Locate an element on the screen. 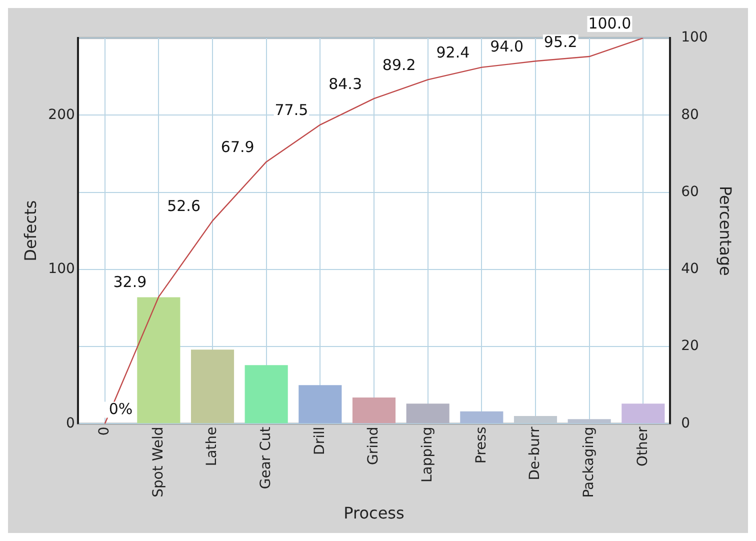 This screenshot has width=756, height=541. x-tick-label: Lathe is located at coordinates (212, 446).